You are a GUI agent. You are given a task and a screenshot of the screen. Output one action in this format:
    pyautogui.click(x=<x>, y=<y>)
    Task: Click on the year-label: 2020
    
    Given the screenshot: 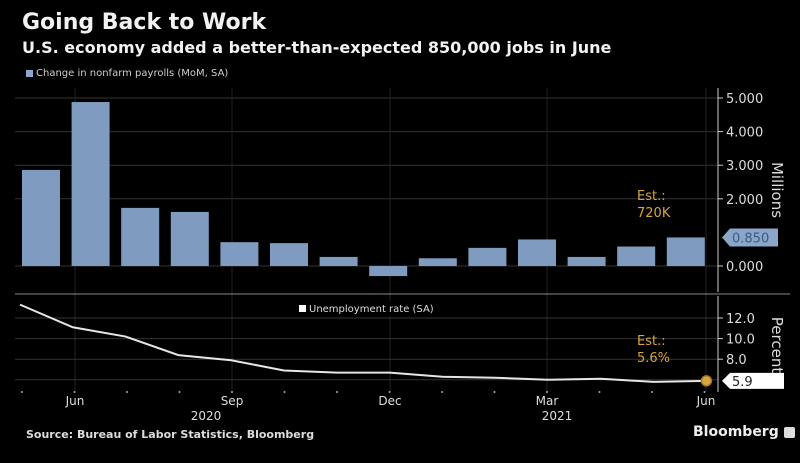 What is the action you would take?
    pyautogui.click(x=206, y=416)
    